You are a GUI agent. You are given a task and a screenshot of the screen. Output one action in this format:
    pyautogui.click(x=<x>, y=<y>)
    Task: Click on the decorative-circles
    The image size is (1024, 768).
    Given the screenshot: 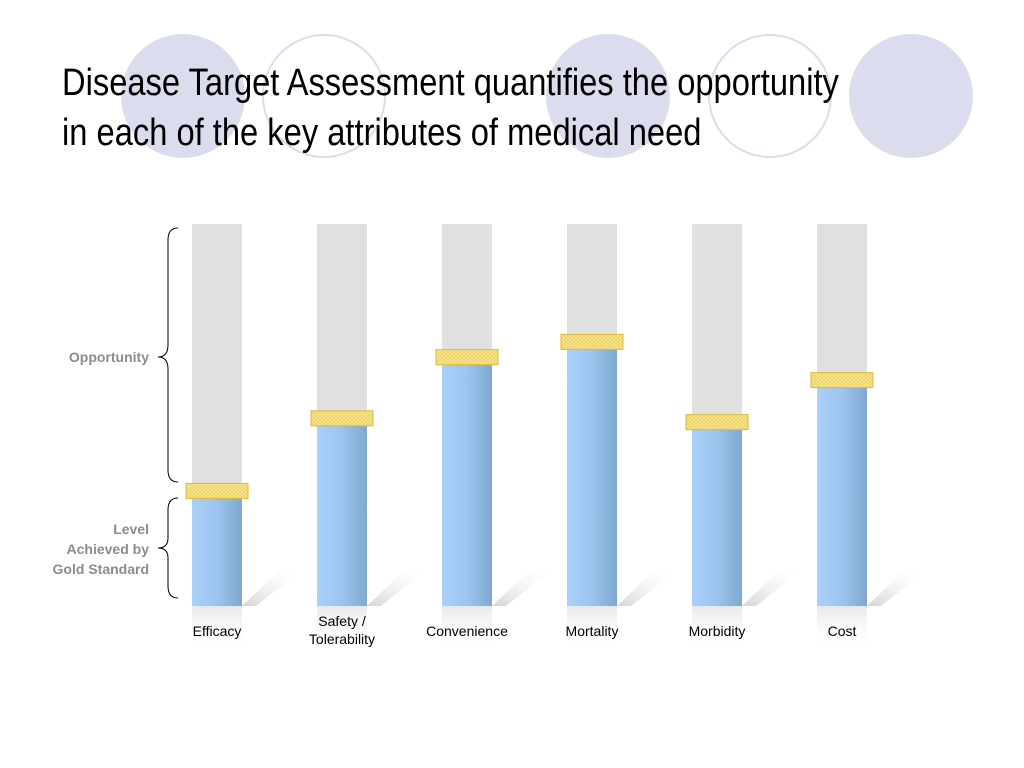 What is the action you would take?
    pyautogui.click(x=547, y=96)
    